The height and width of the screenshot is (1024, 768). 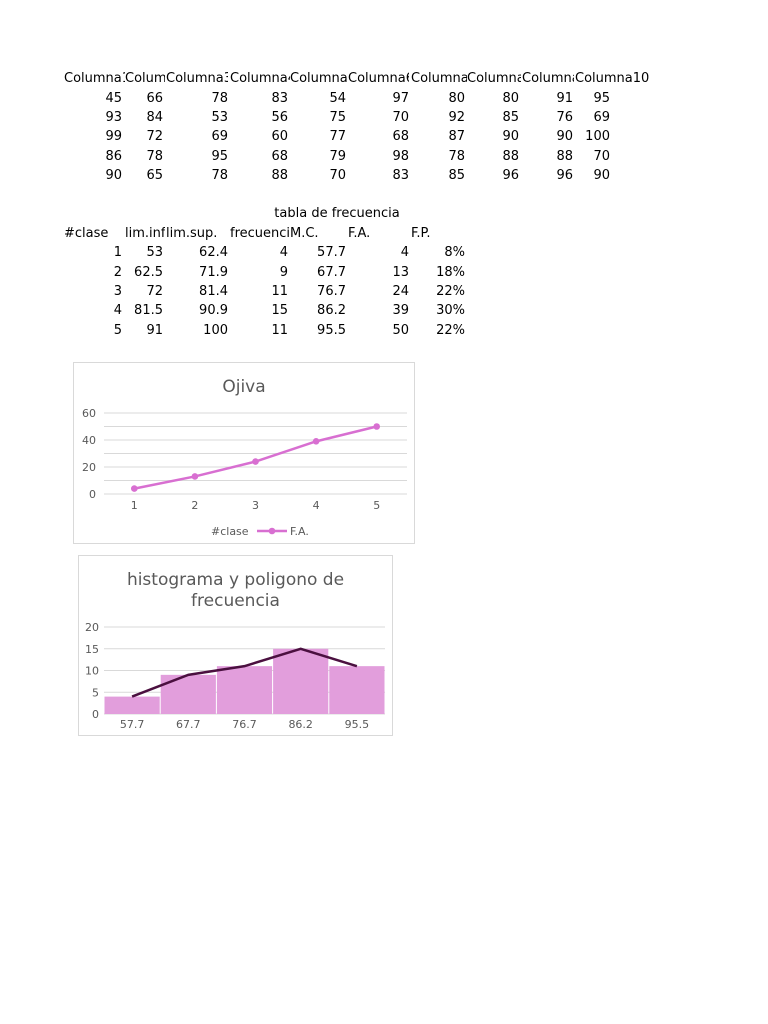 What do you see at coordinates (564, 117) in the screenshot?
I see `table-cell: 76` at bounding box center [564, 117].